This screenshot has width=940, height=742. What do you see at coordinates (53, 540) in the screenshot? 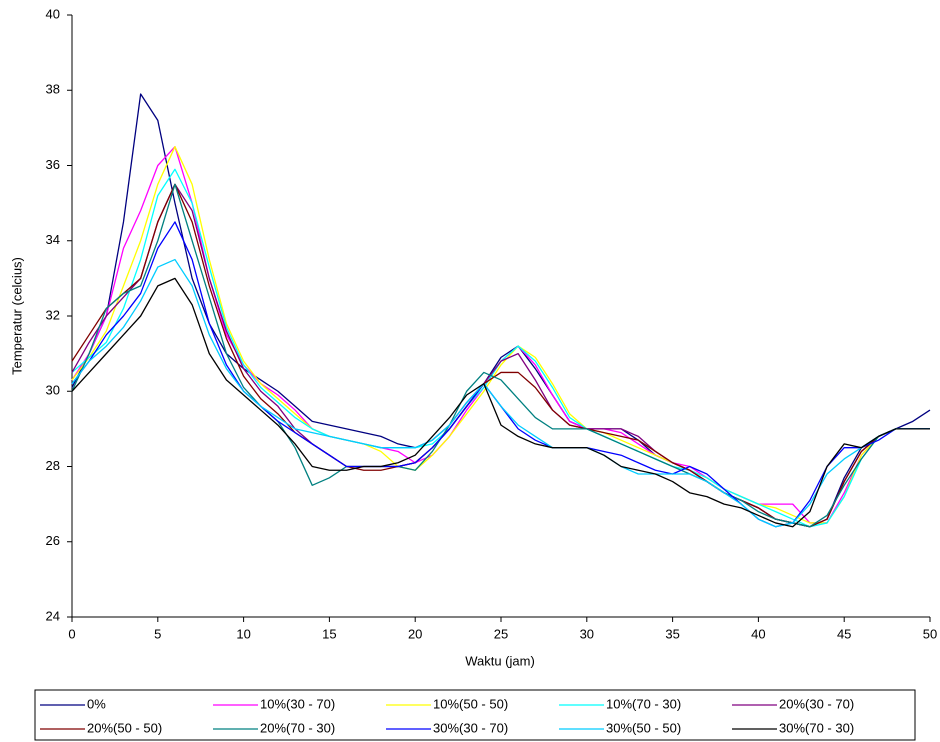
I see `y-tick-label: 26` at bounding box center [53, 540].